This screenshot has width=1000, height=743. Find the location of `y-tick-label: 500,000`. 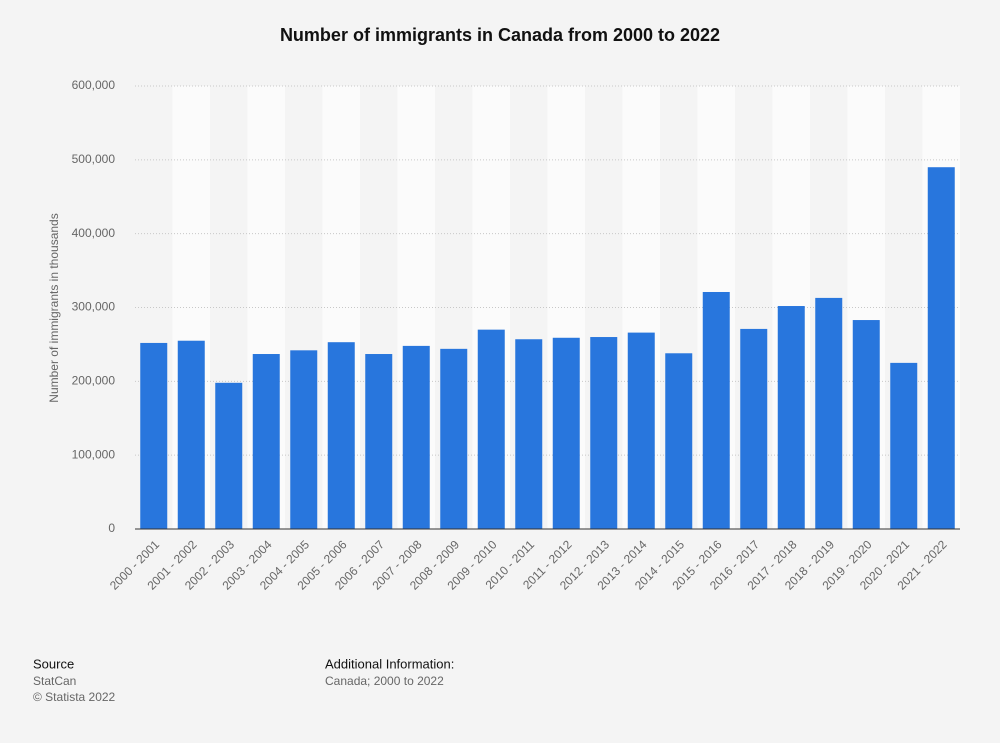

y-tick-label: 500,000 is located at coordinates (94, 159).